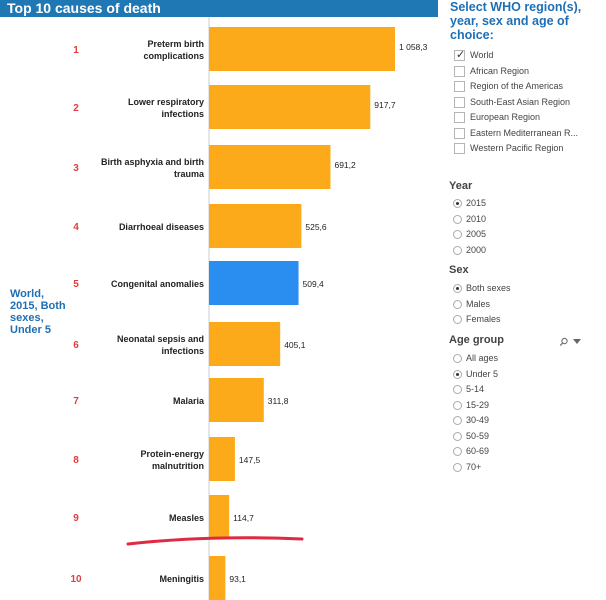 The width and height of the screenshot is (606, 600). I want to click on category-label-6: infections, so click(182, 351).